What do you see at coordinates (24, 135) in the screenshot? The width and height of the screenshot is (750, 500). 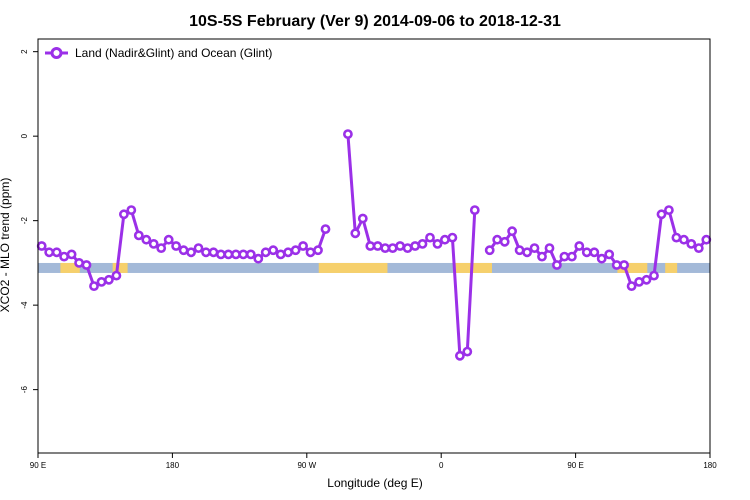 I see `y-tick-label-1: 0` at bounding box center [24, 135].